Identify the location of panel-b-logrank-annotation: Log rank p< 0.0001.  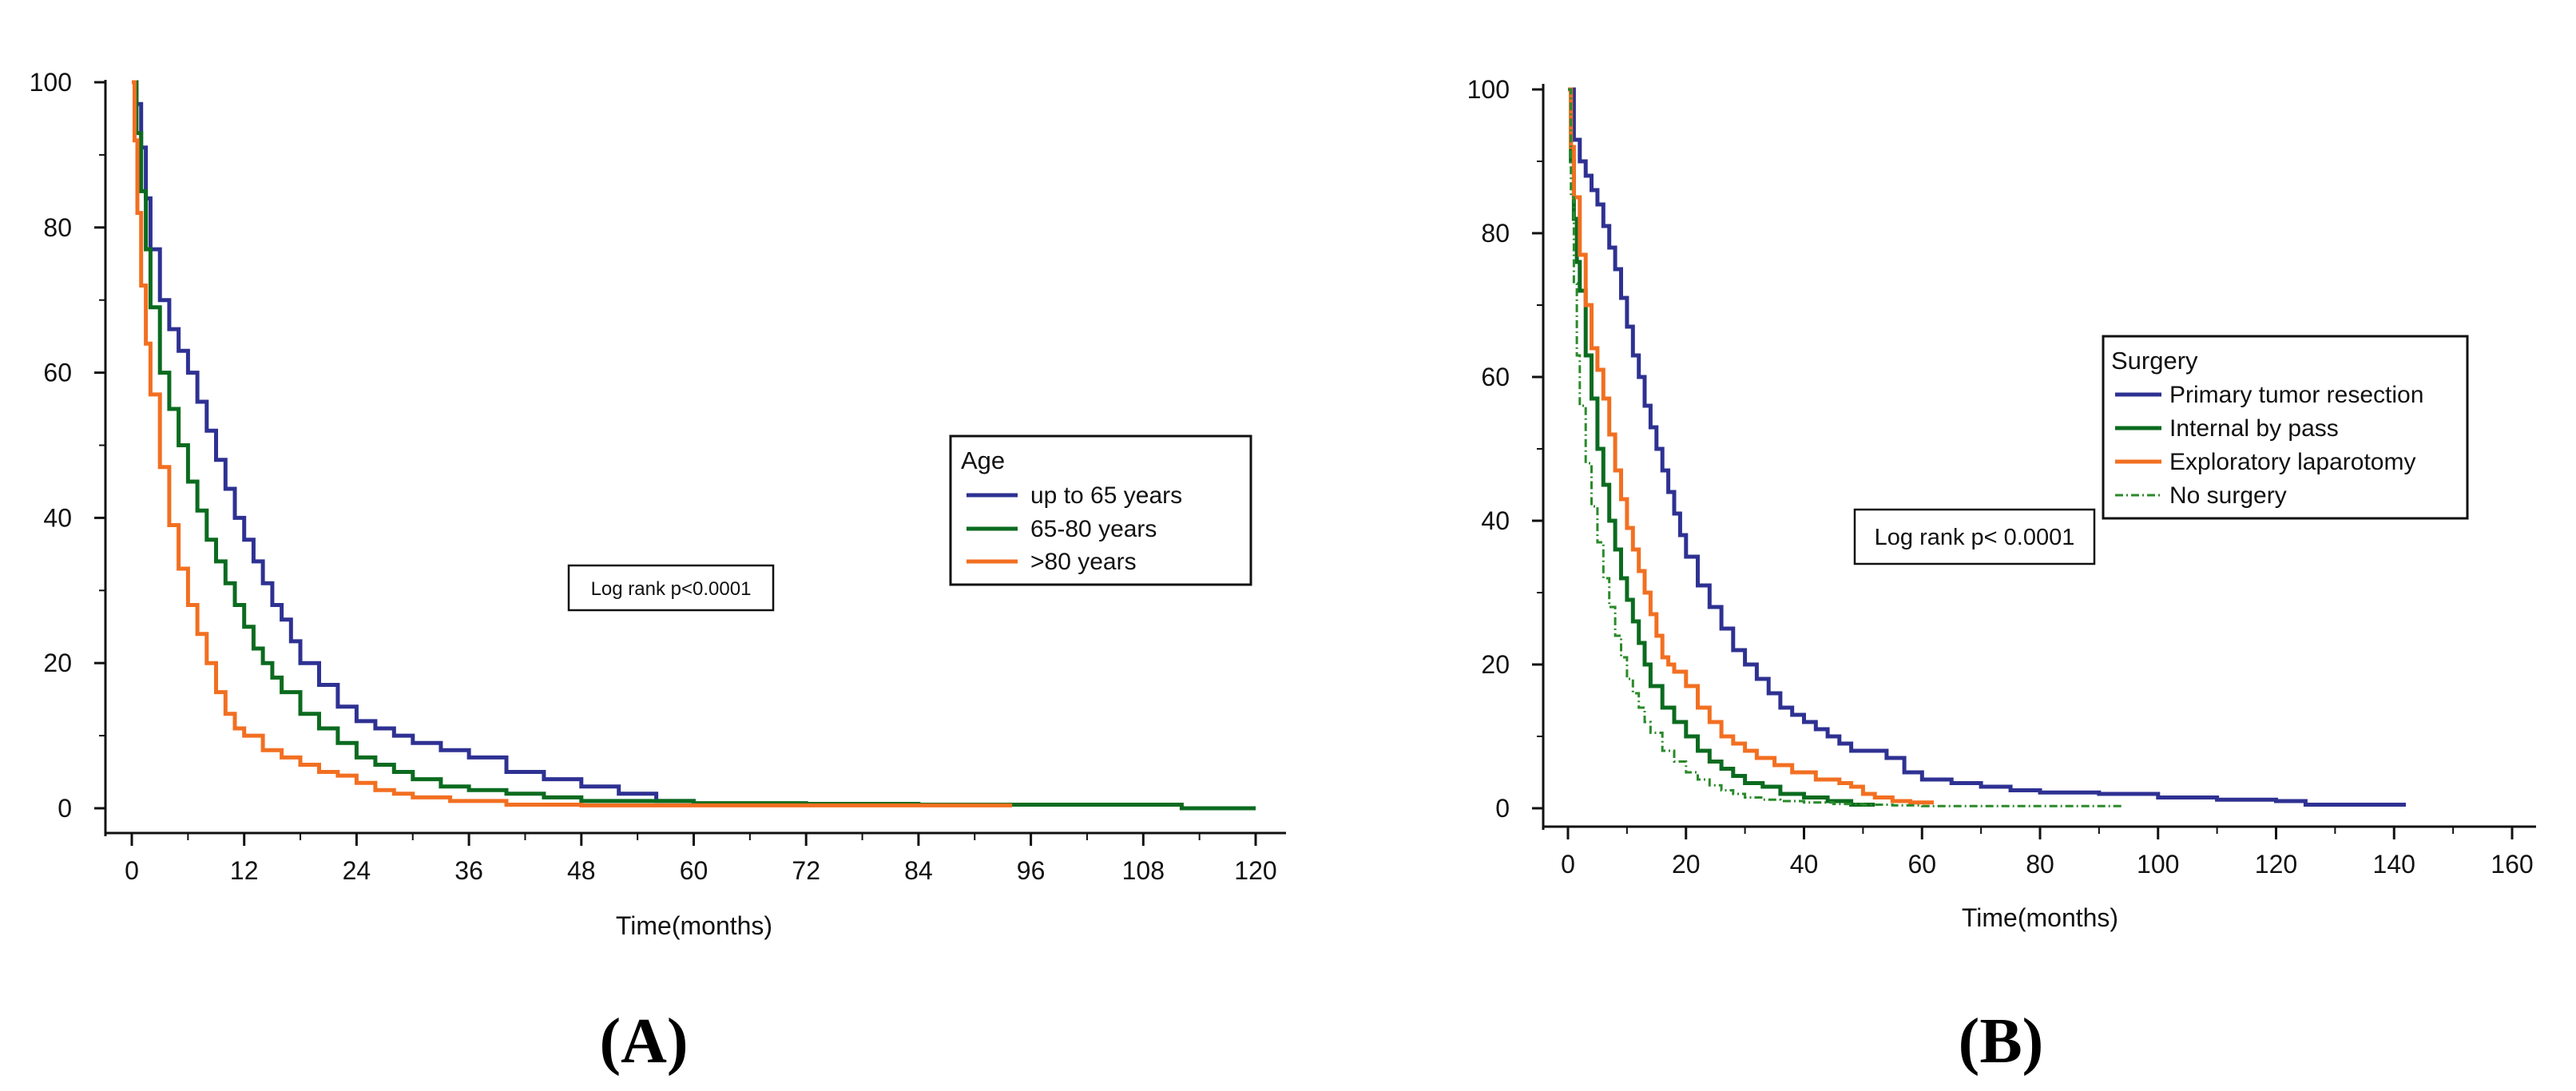
(1974, 536).